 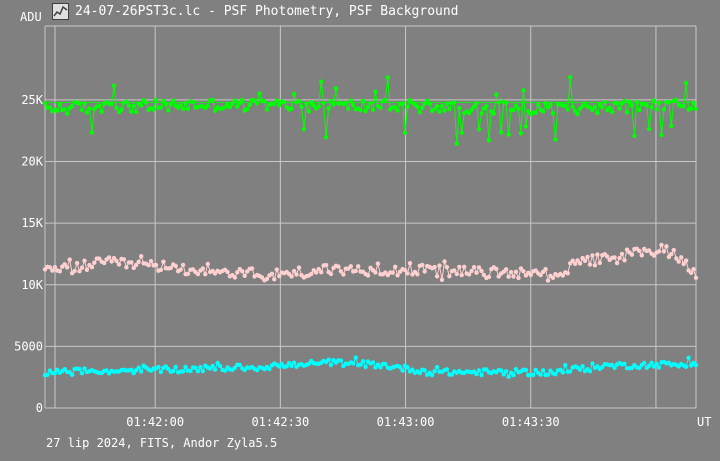 What do you see at coordinates (280, 422) in the screenshot?
I see `x-tick-label: 01:42:30` at bounding box center [280, 422].